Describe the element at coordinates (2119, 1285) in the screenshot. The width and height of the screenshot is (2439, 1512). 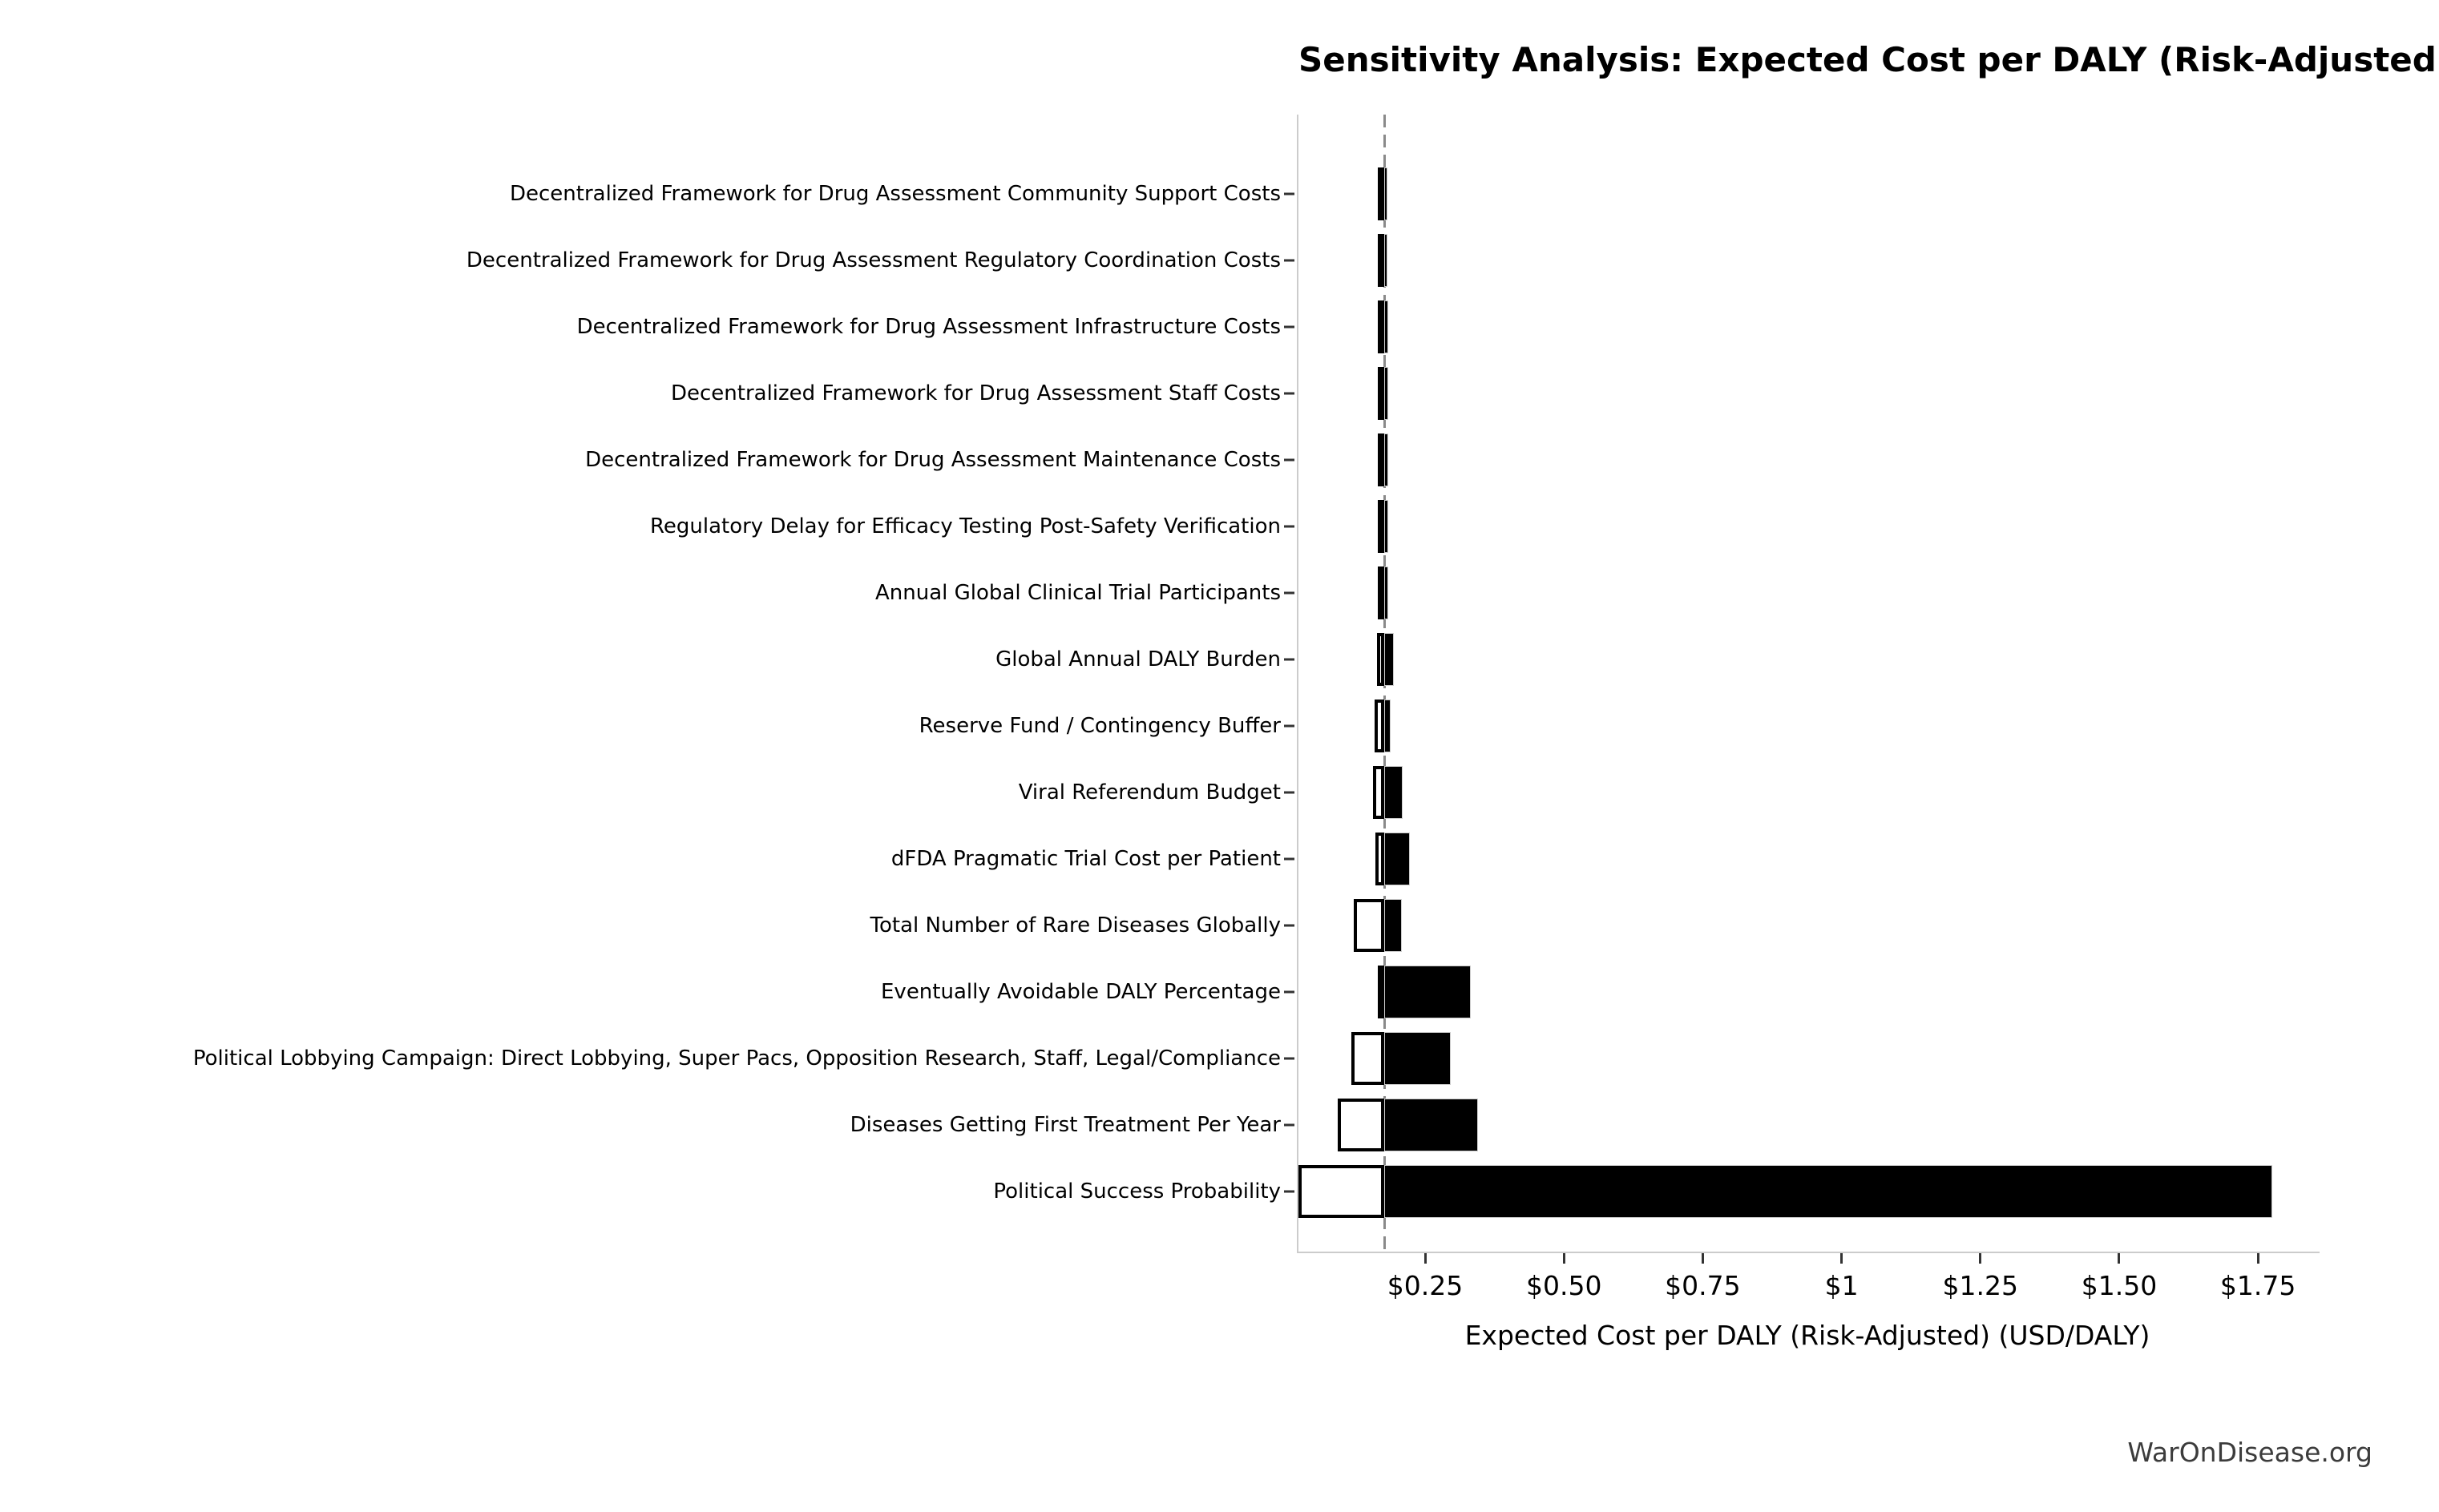
I see `x-tick-label: $1.50` at that location.